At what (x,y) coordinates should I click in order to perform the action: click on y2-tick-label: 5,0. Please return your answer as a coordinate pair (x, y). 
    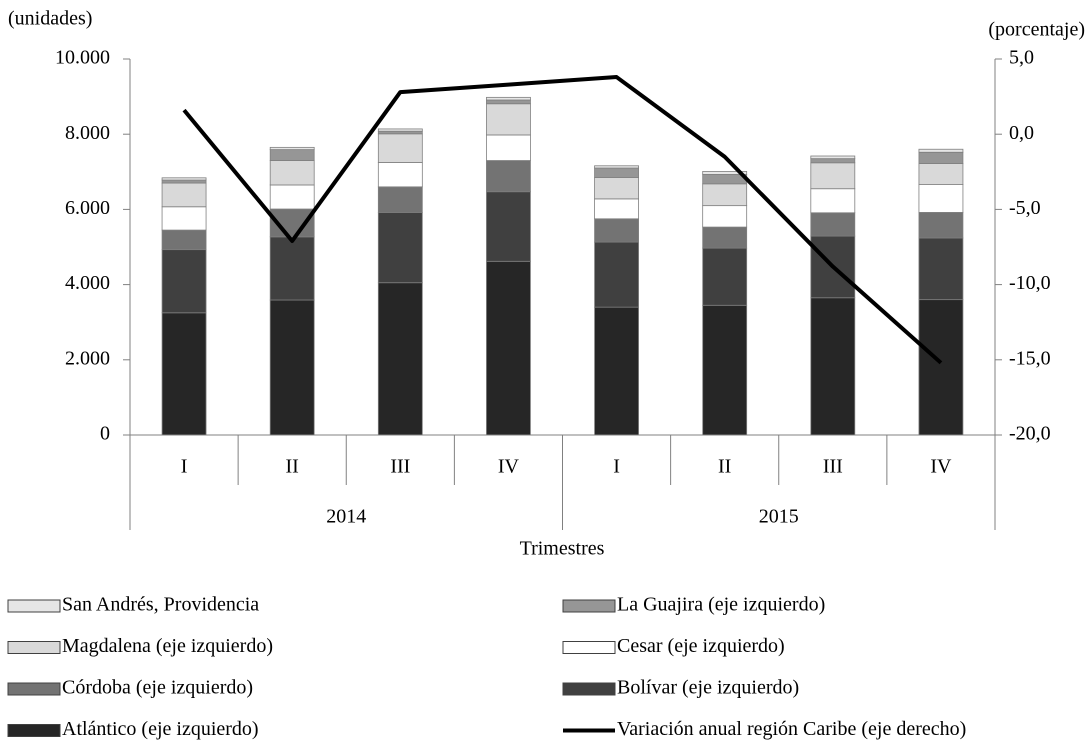
    Looking at the image, I should click on (1021, 58).